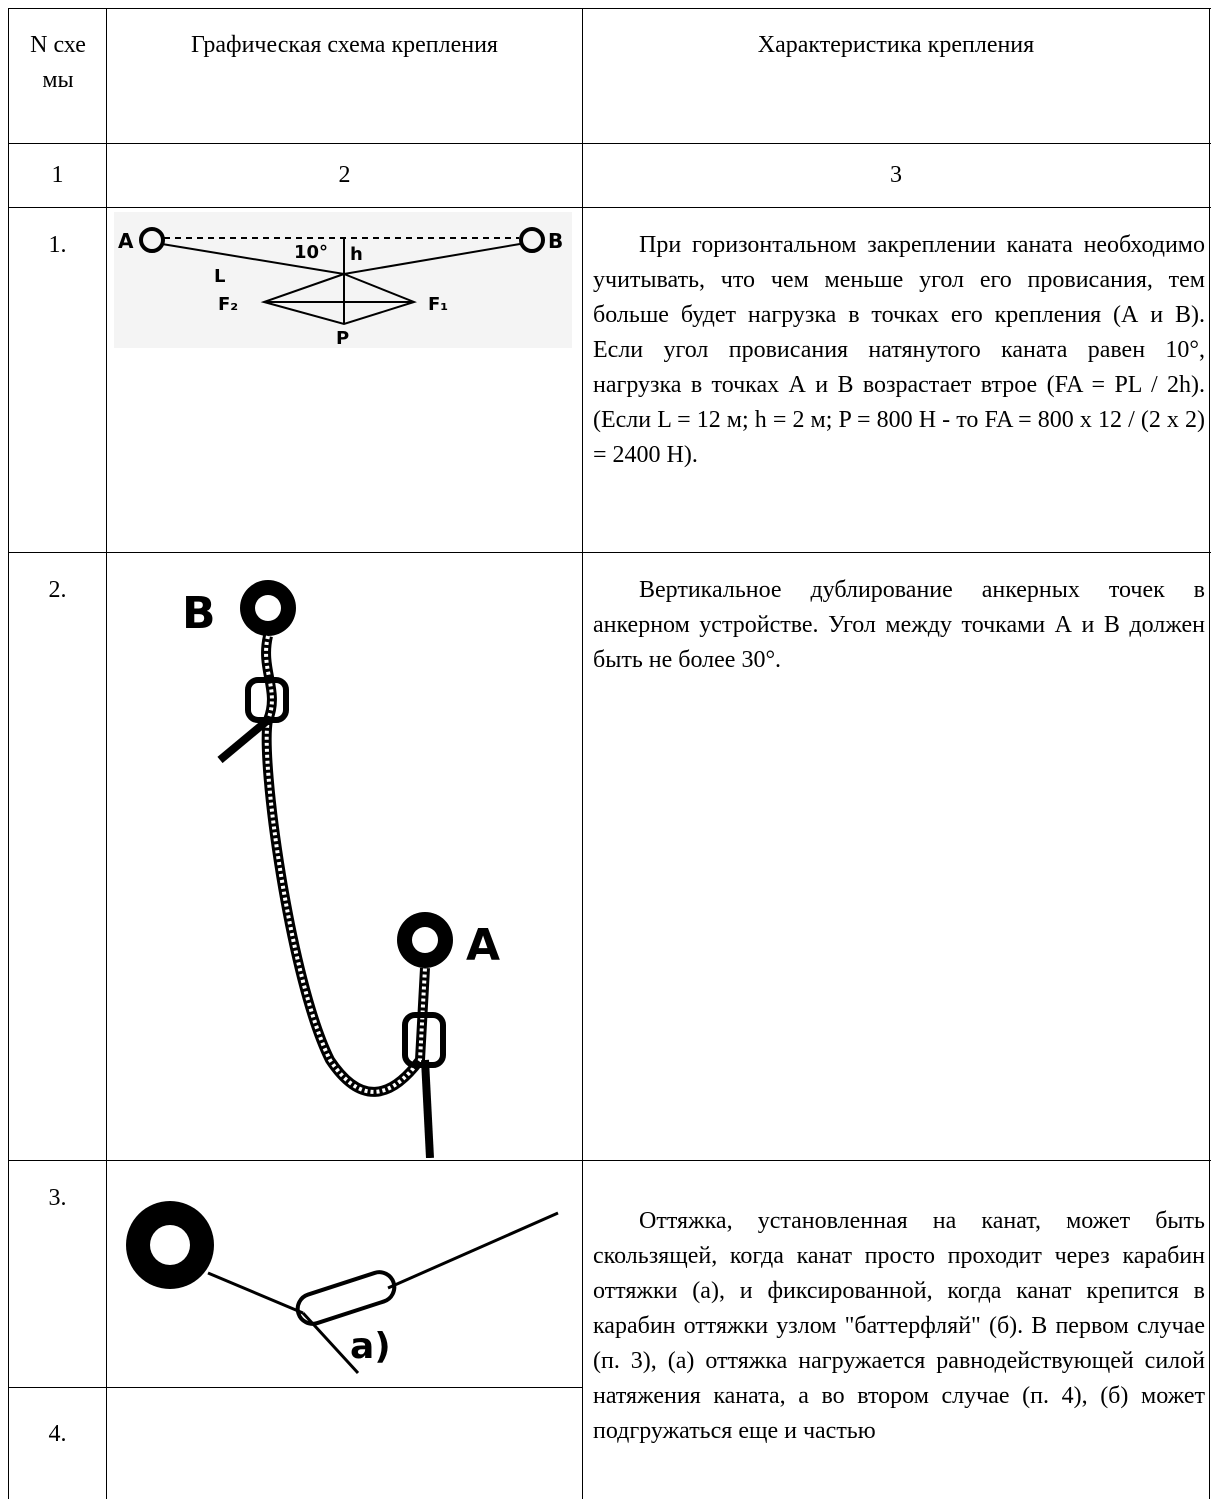 The image size is (1211, 1499). Describe the element at coordinates (346, 1298) in the screenshot. I see `carabiner` at that location.